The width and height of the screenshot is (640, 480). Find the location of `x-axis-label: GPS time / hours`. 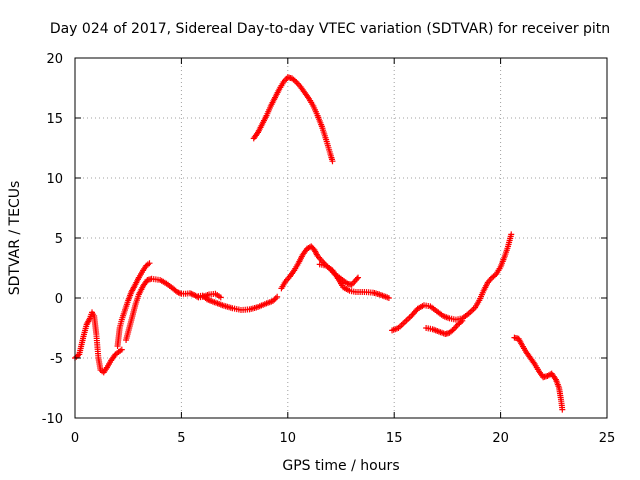

x-axis-label: GPS time / hours is located at coordinates (340, 466).